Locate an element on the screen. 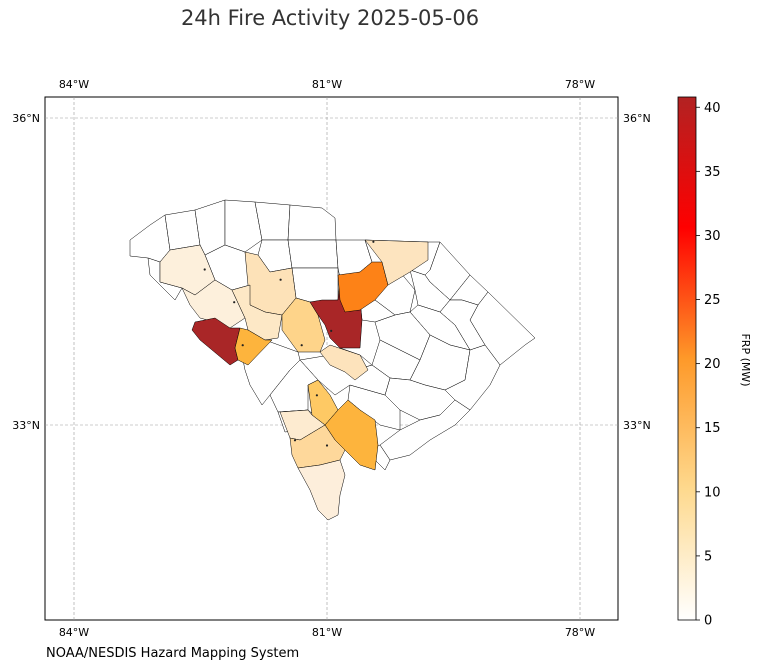 The height and width of the screenshot is (672, 760). lon-tick-labels-top: 84°W 81°W 78°W is located at coordinates (327, 84).